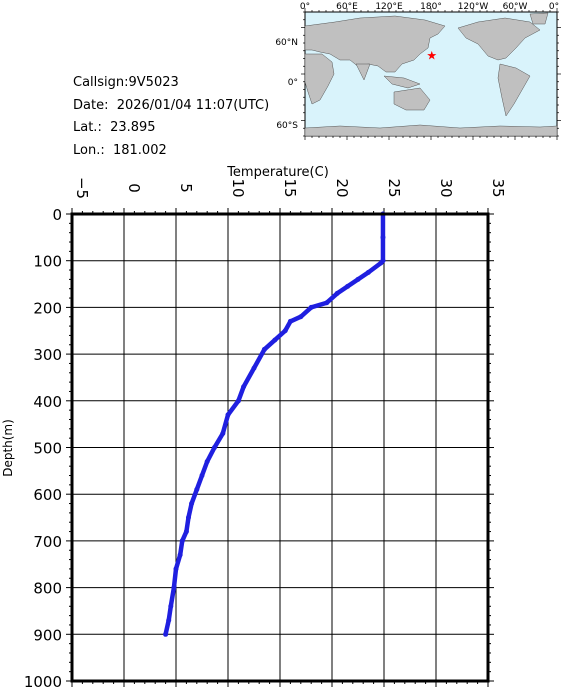 Image resolution: width=564 pixels, height=694 pixels. I want to click on x-tick-label: 15, so click(290, 187).